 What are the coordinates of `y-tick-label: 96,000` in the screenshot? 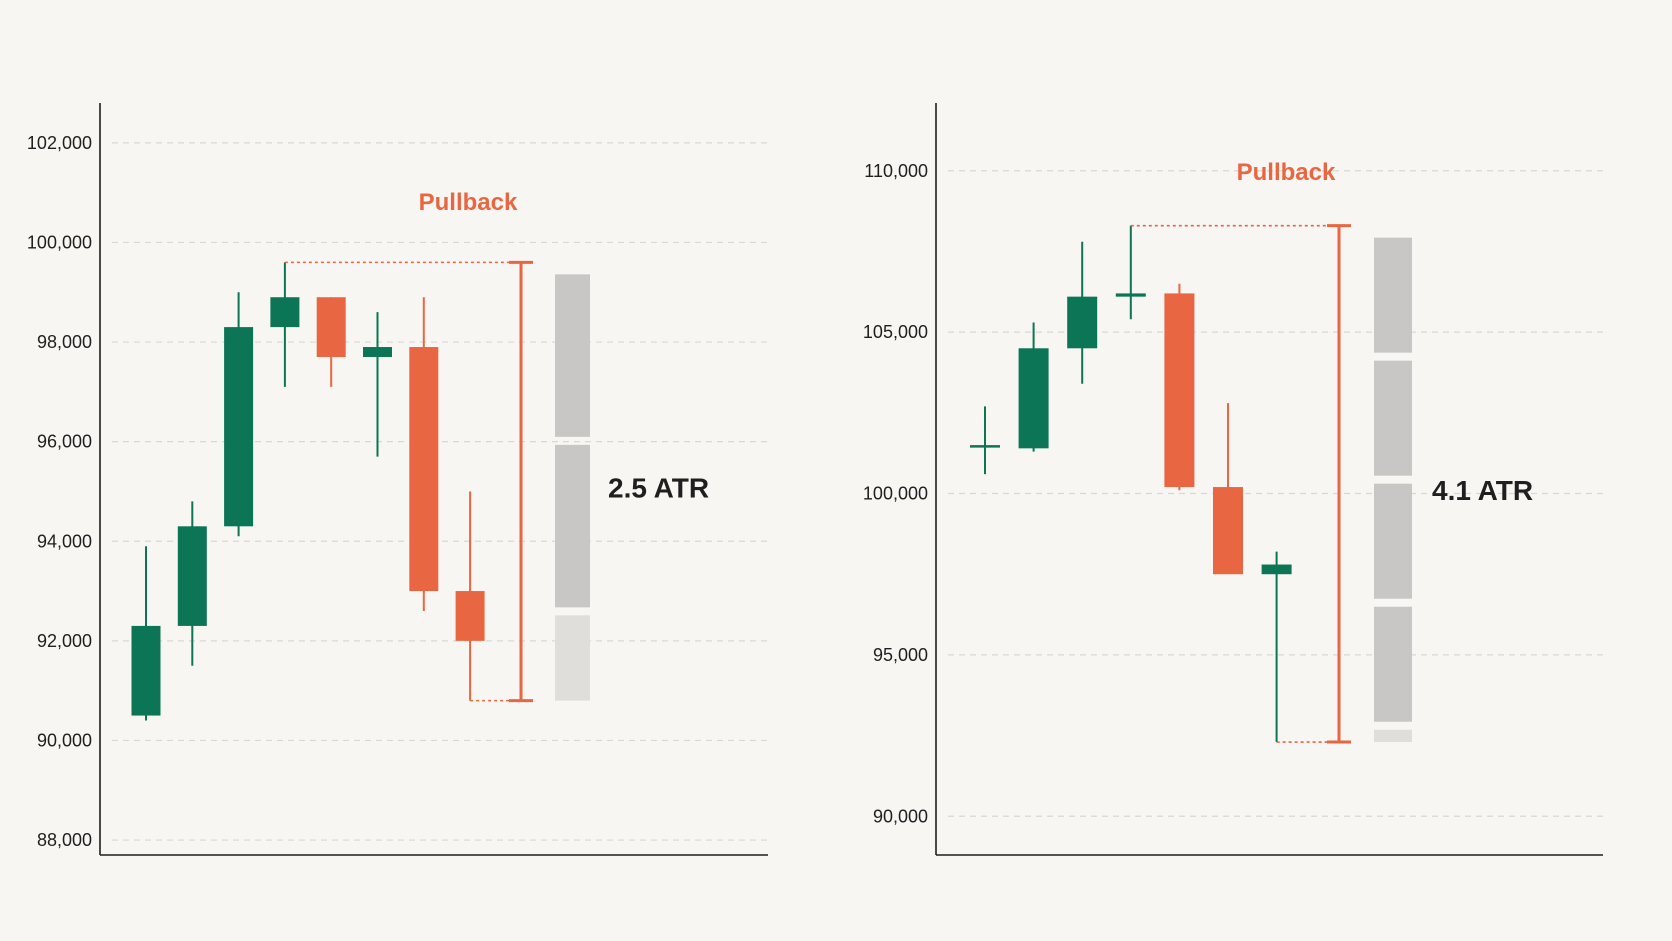 It's located at (64, 442).